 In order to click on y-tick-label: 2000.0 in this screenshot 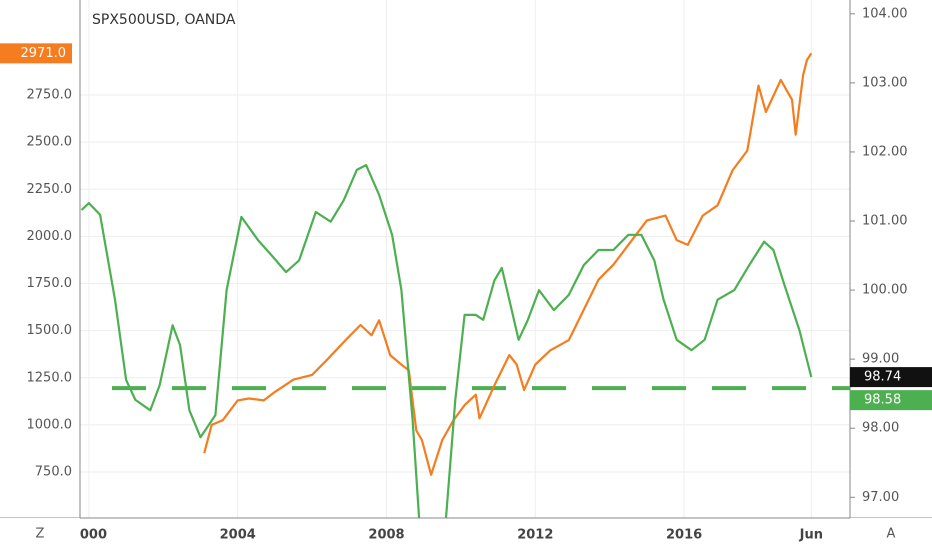, I will do `click(50, 236)`.